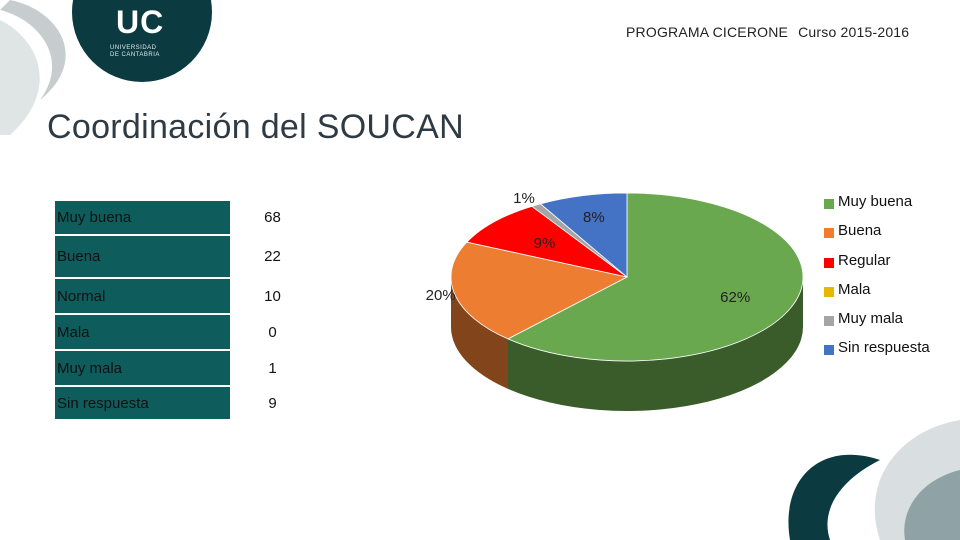  I want to click on left-swoosh-inner, so click(33, 50).